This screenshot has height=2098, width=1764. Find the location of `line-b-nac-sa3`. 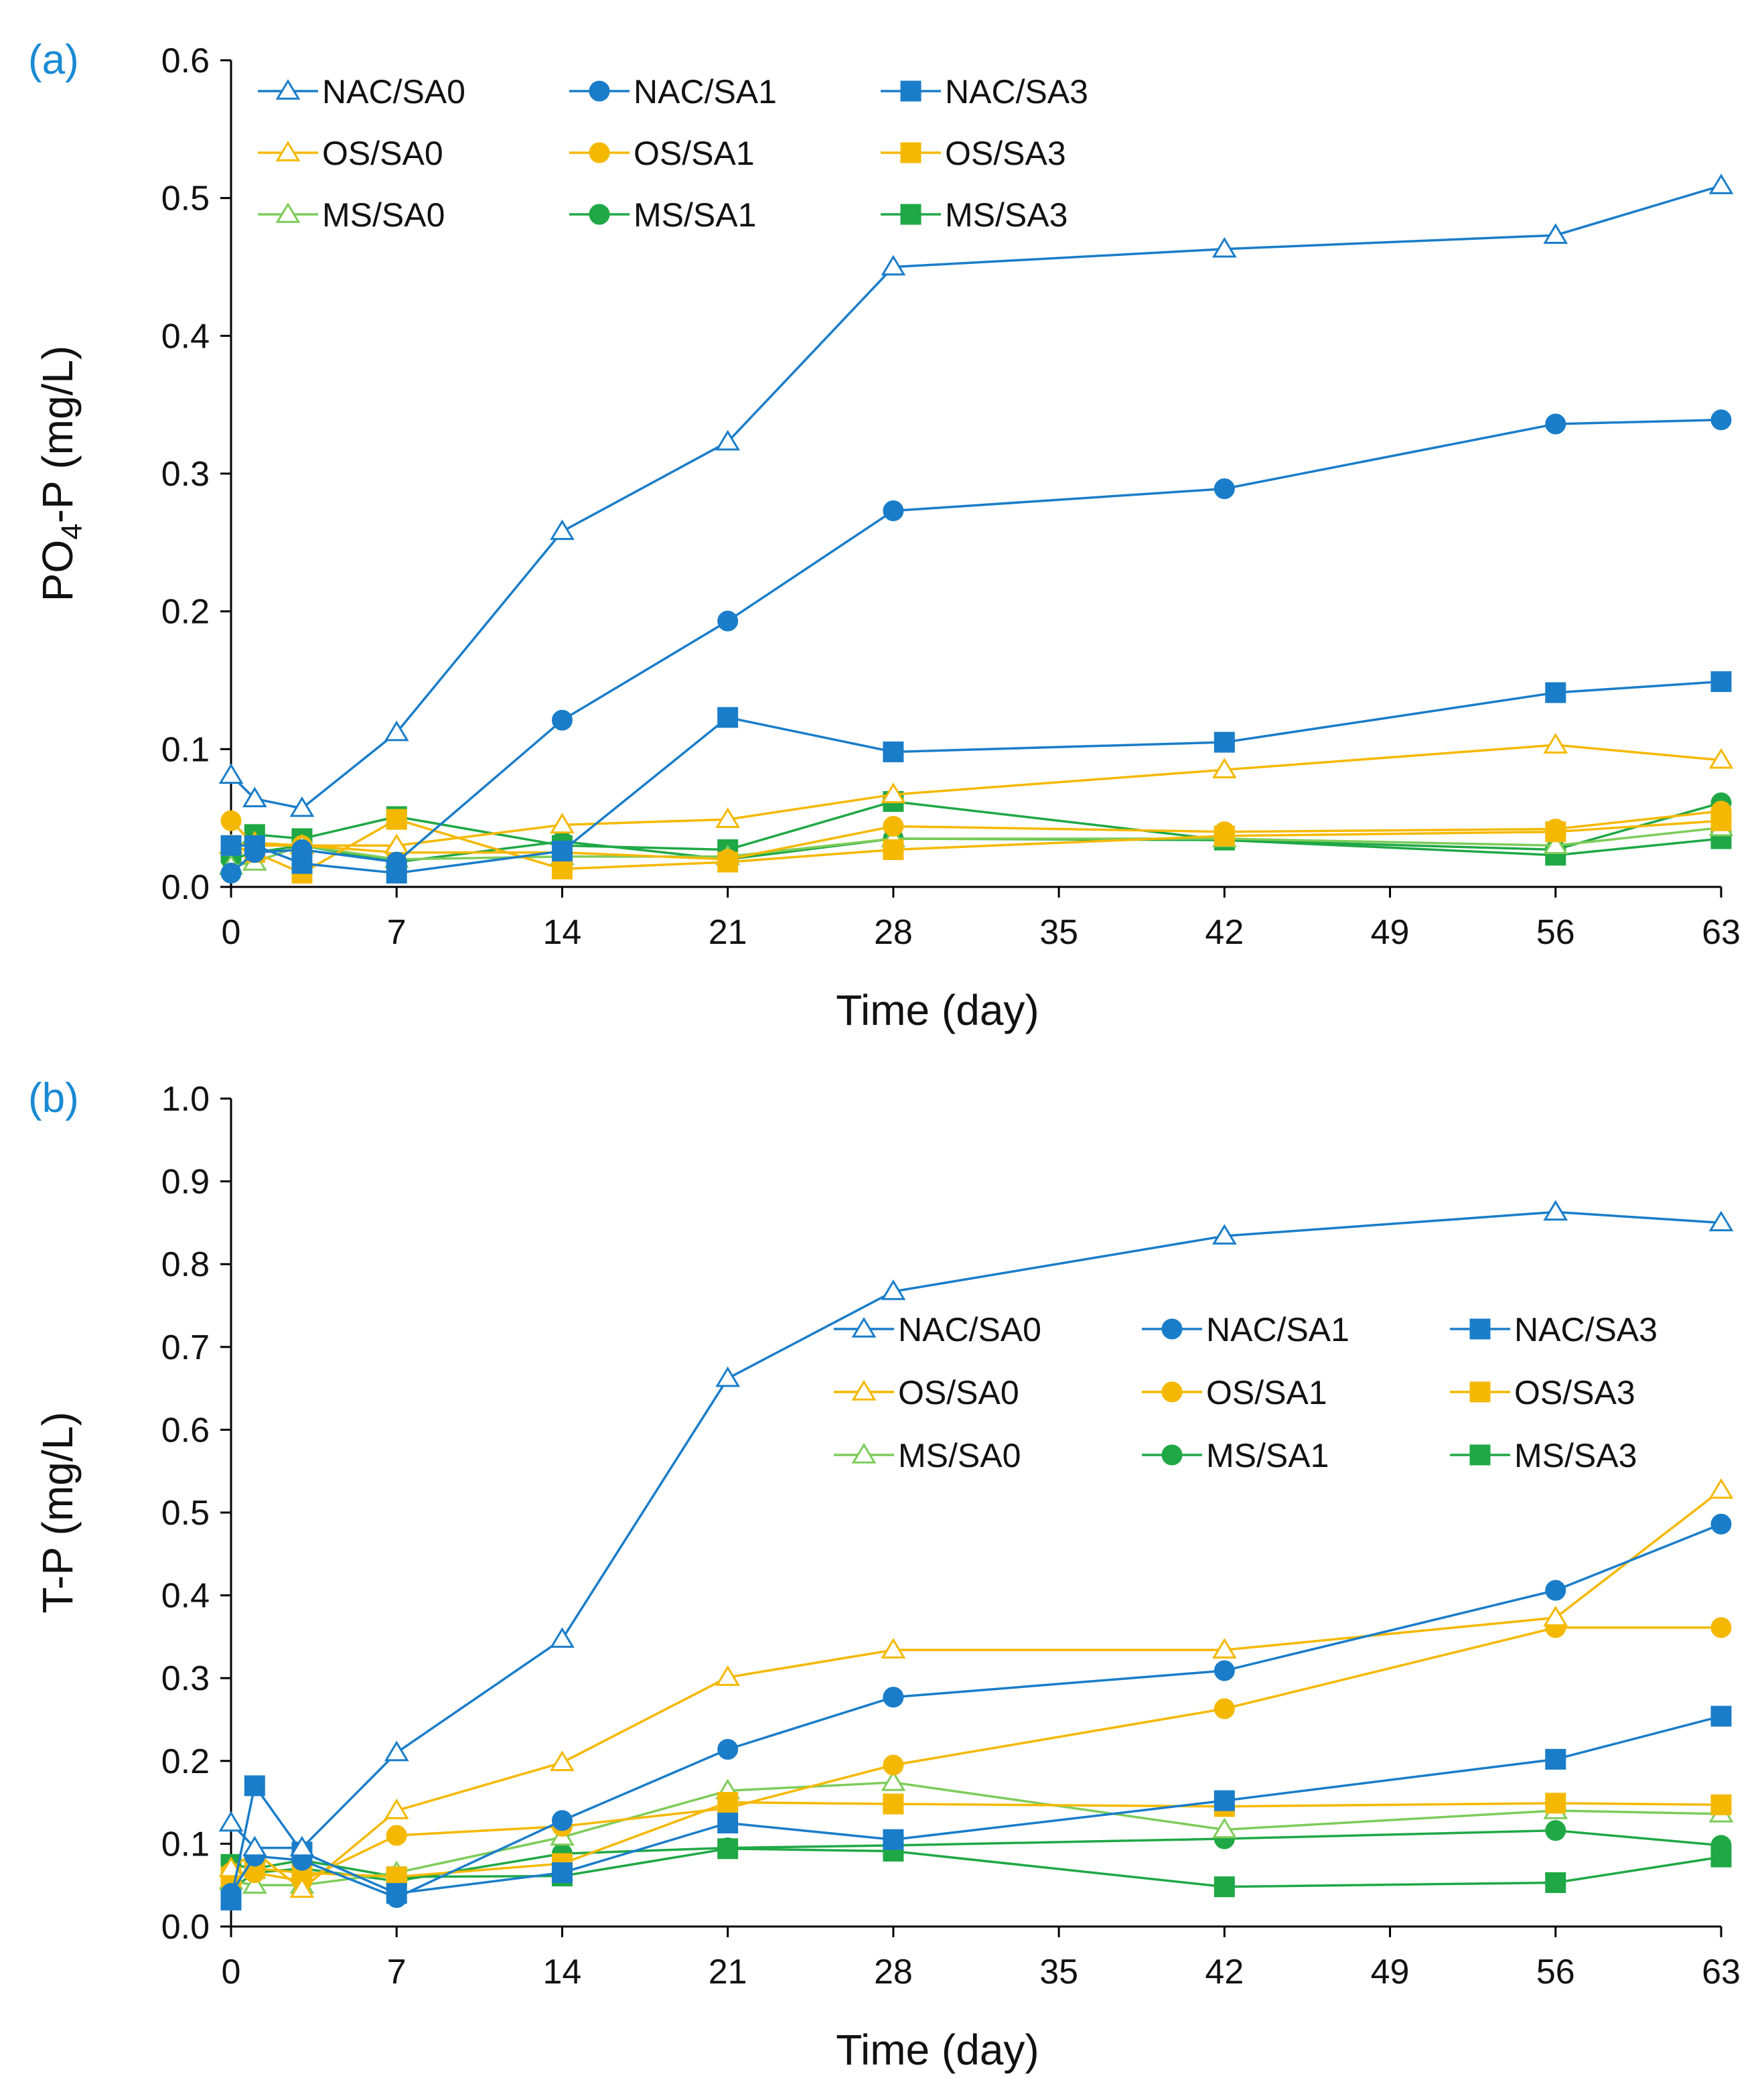

line-b-nac-sa3 is located at coordinates (976, 1808).